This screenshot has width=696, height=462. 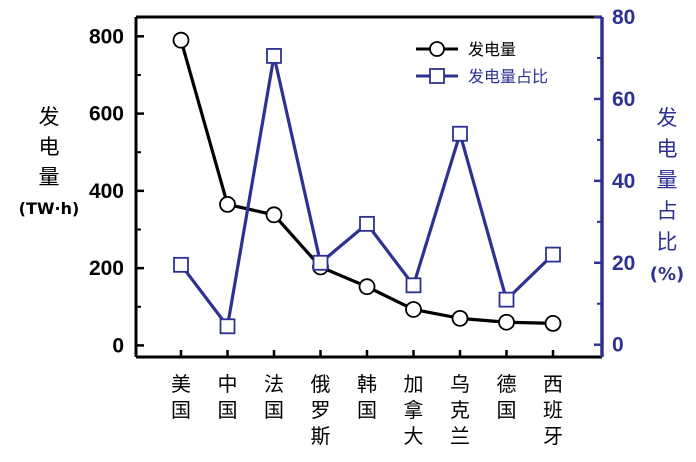 I want to click on category-label: 乌克兰, so click(x=460, y=410).